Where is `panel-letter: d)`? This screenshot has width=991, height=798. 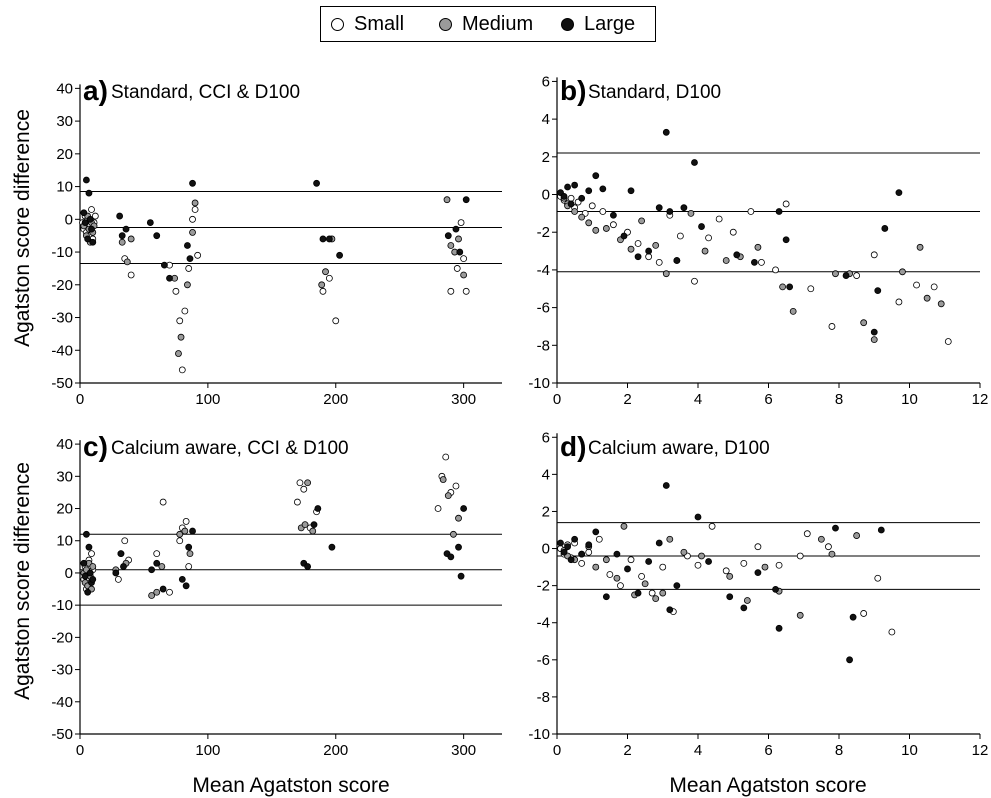 panel-letter: d) is located at coordinates (573, 446).